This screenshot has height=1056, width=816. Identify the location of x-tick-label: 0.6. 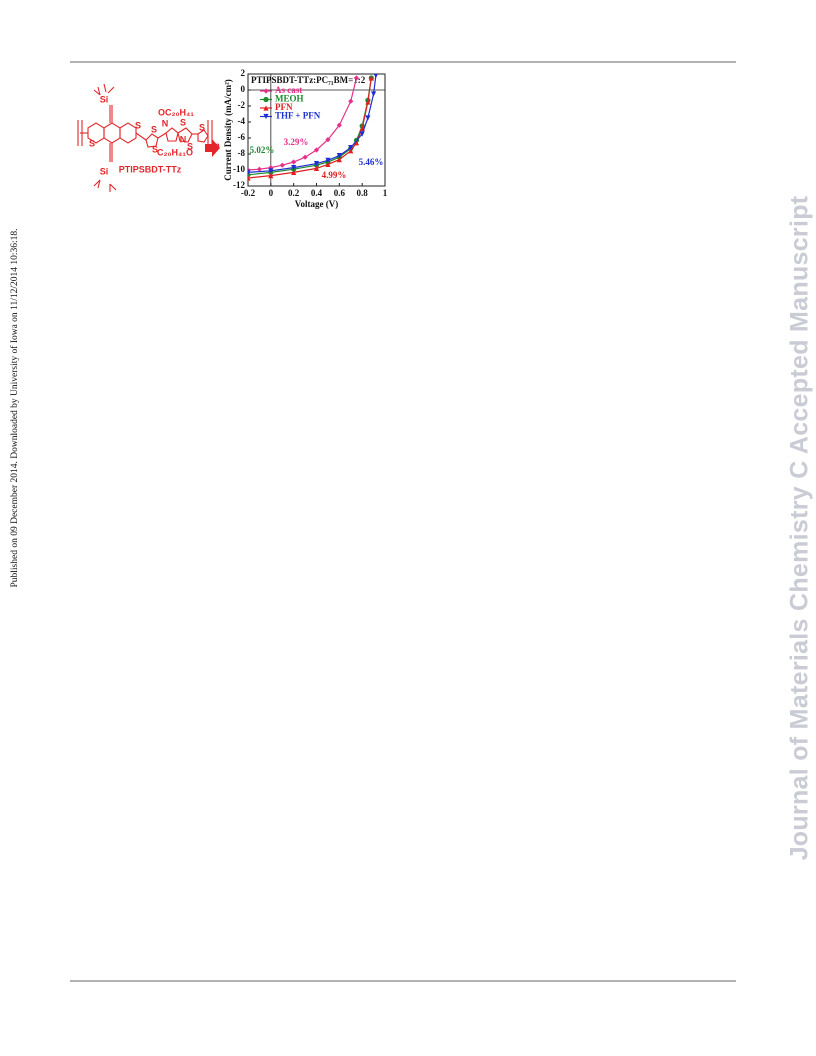
(340, 193).